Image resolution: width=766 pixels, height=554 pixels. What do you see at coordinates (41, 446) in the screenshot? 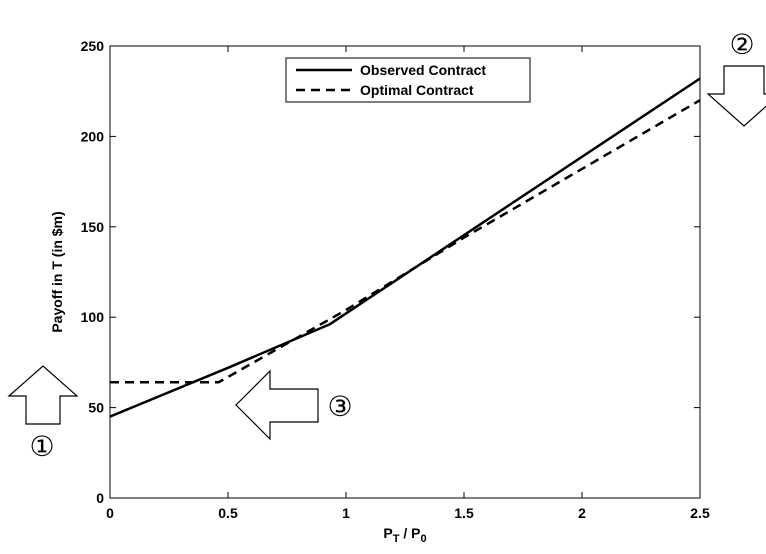
I see `annotation-1-label: ①` at bounding box center [41, 446].